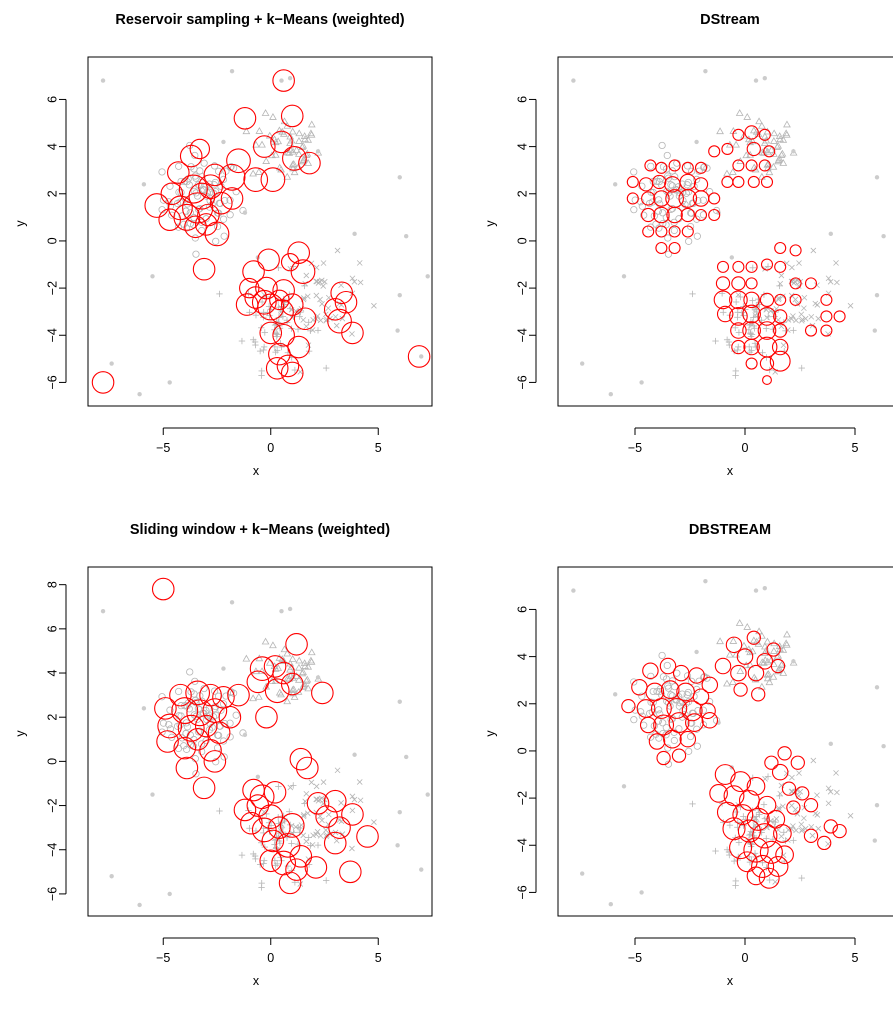  What do you see at coordinates (163, 448) in the screenshot?
I see `x-tick-label: −5` at bounding box center [163, 448].